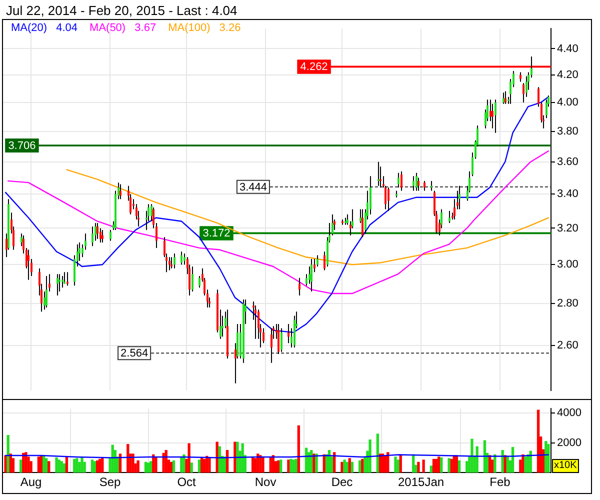  What do you see at coordinates (500, 482) in the screenshot?
I see `x-tick-label: Feb` at bounding box center [500, 482].